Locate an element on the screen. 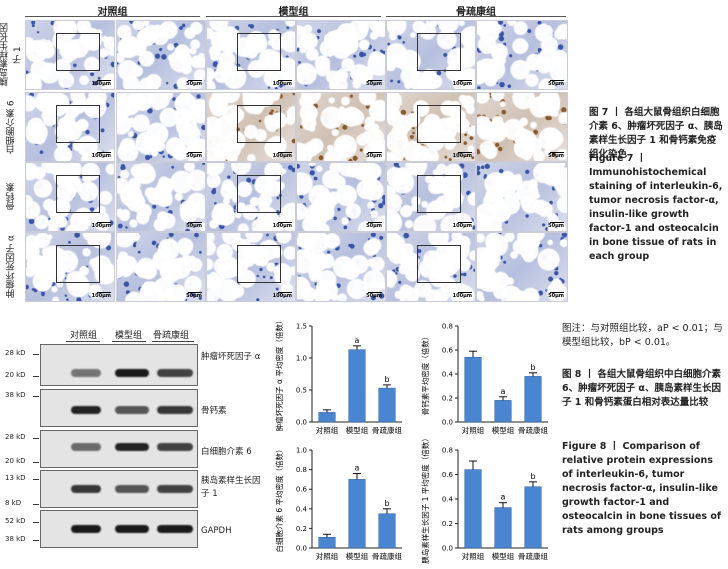 The height and width of the screenshot is (569, 728). wb-lane-control: 对照组 is located at coordinates (84, 336).